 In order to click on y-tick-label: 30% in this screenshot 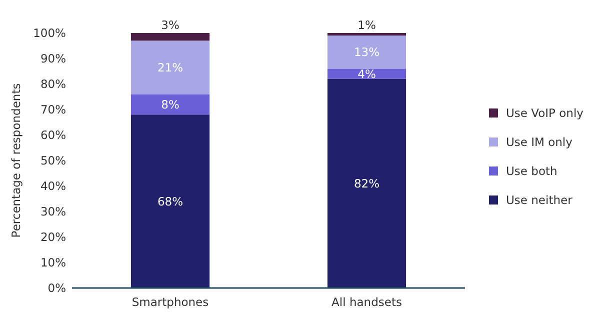, I will do `click(53, 211)`.